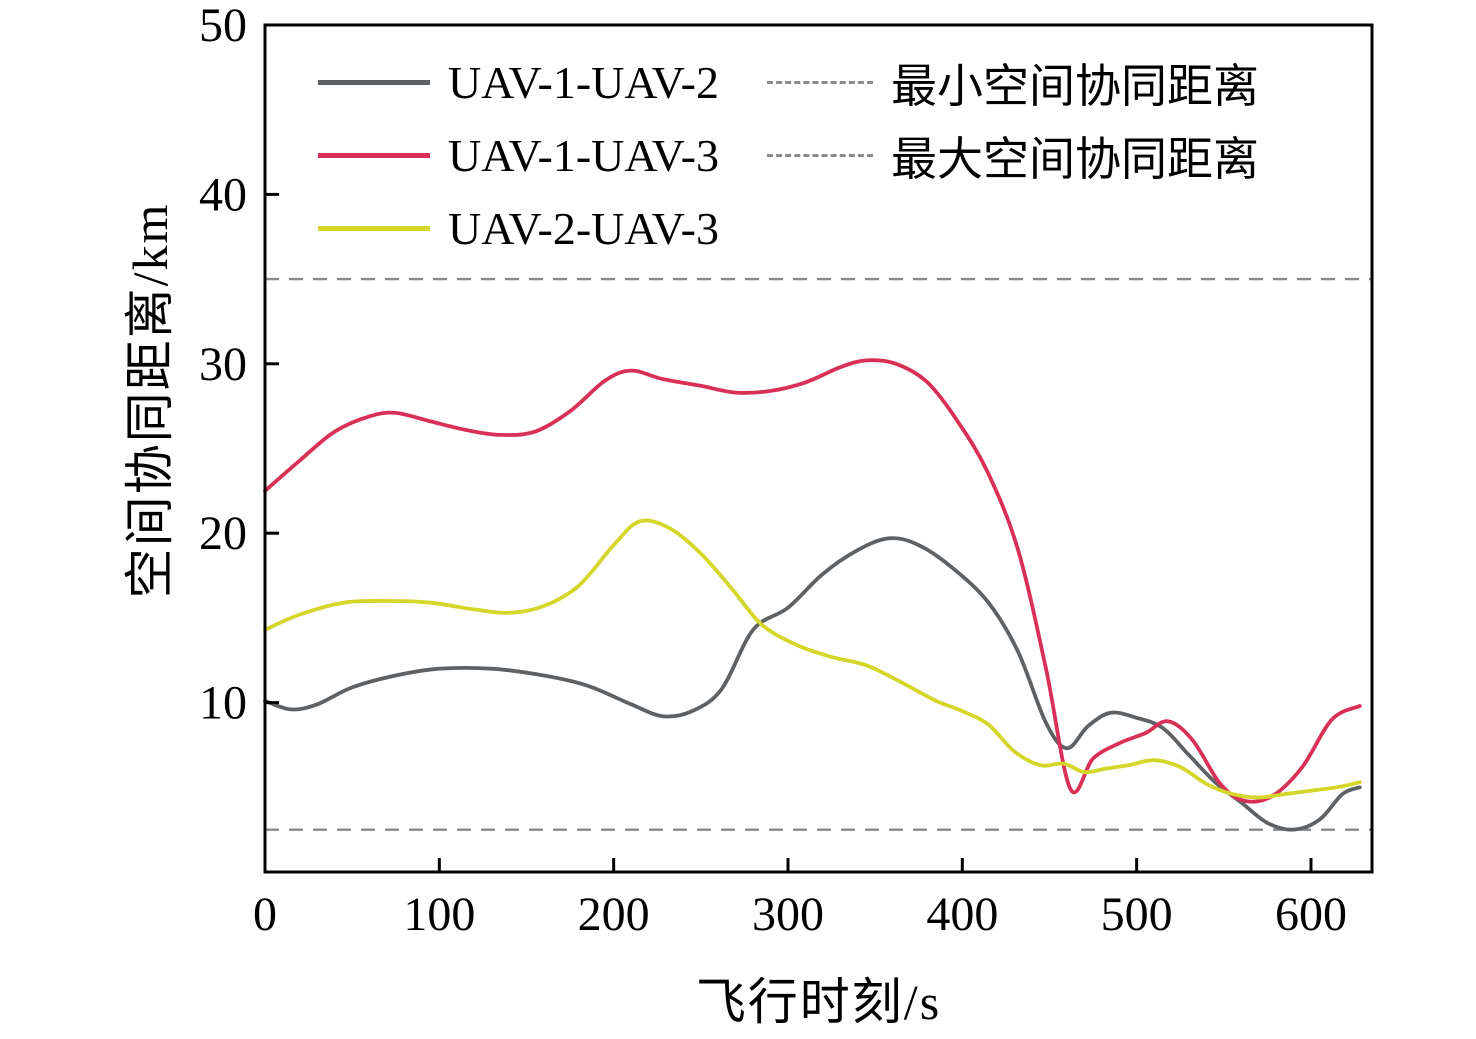 This screenshot has height=1039, width=1476. What do you see at coordinates (223, 703) in the screenshot?
I see `y-tick-label: 10` at bounding box center [223, 703].